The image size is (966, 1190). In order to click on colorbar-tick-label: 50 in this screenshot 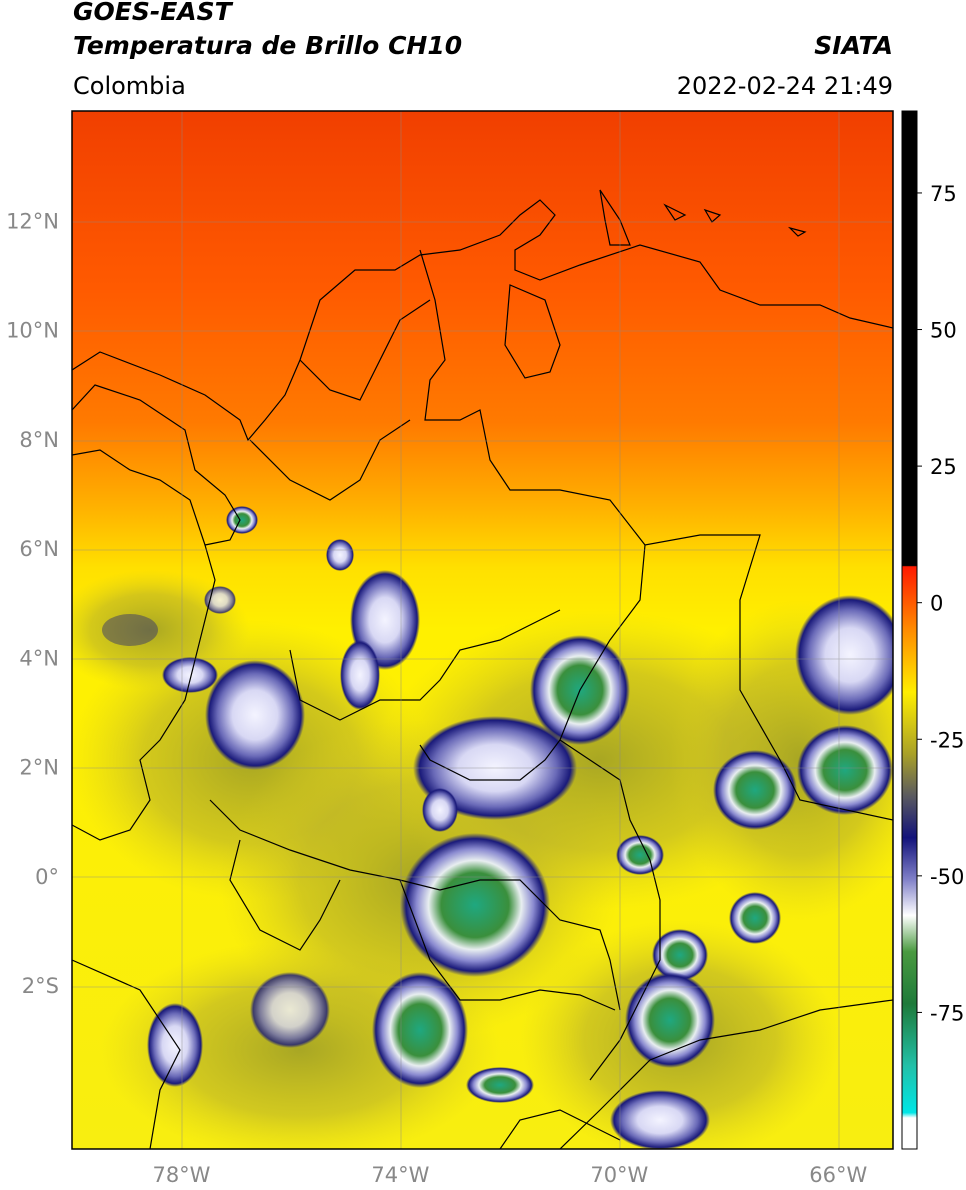, I will do `click(943, 331)`.